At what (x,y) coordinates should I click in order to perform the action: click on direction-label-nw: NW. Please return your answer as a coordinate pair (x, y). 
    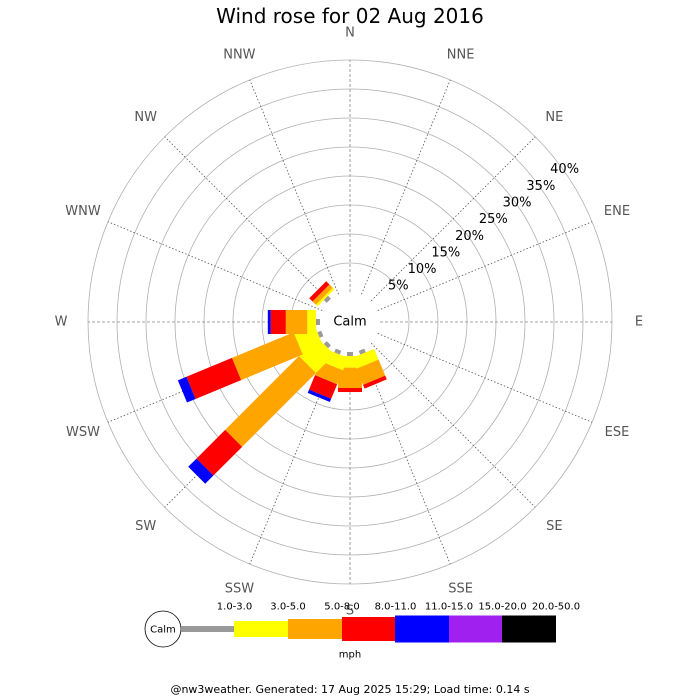
    Looking at the image, I should click on (145, 117).